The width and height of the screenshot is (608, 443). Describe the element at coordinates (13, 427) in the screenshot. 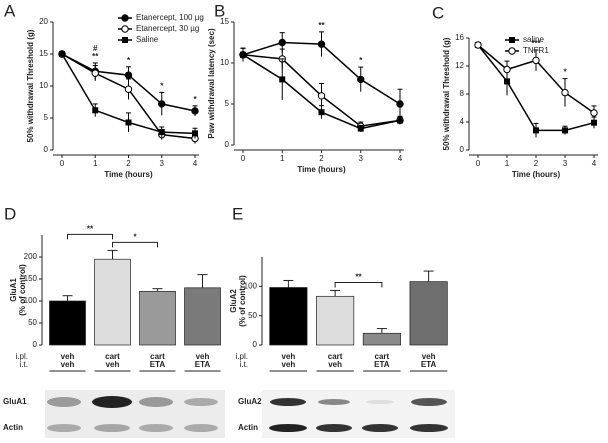

I see `blot-label: Actin` at that location.